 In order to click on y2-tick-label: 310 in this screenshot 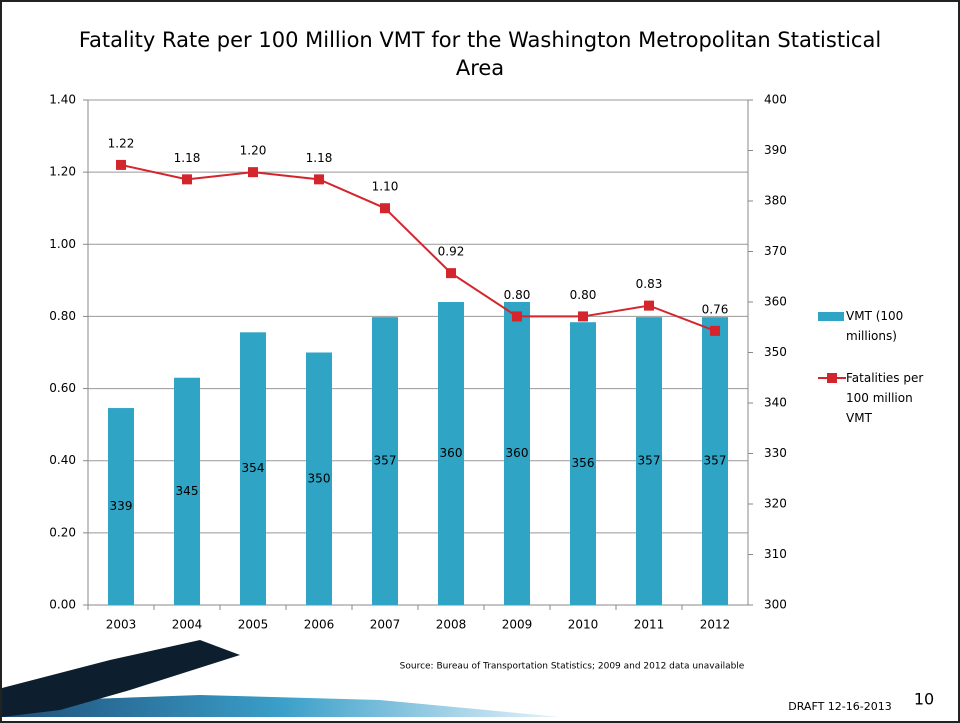, I will do `click(775, 554)`.